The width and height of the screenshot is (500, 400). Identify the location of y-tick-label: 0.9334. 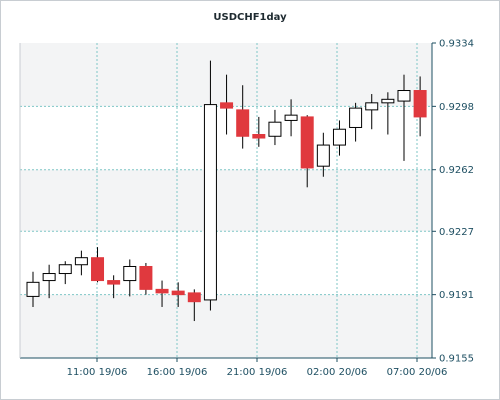
(456, 44).